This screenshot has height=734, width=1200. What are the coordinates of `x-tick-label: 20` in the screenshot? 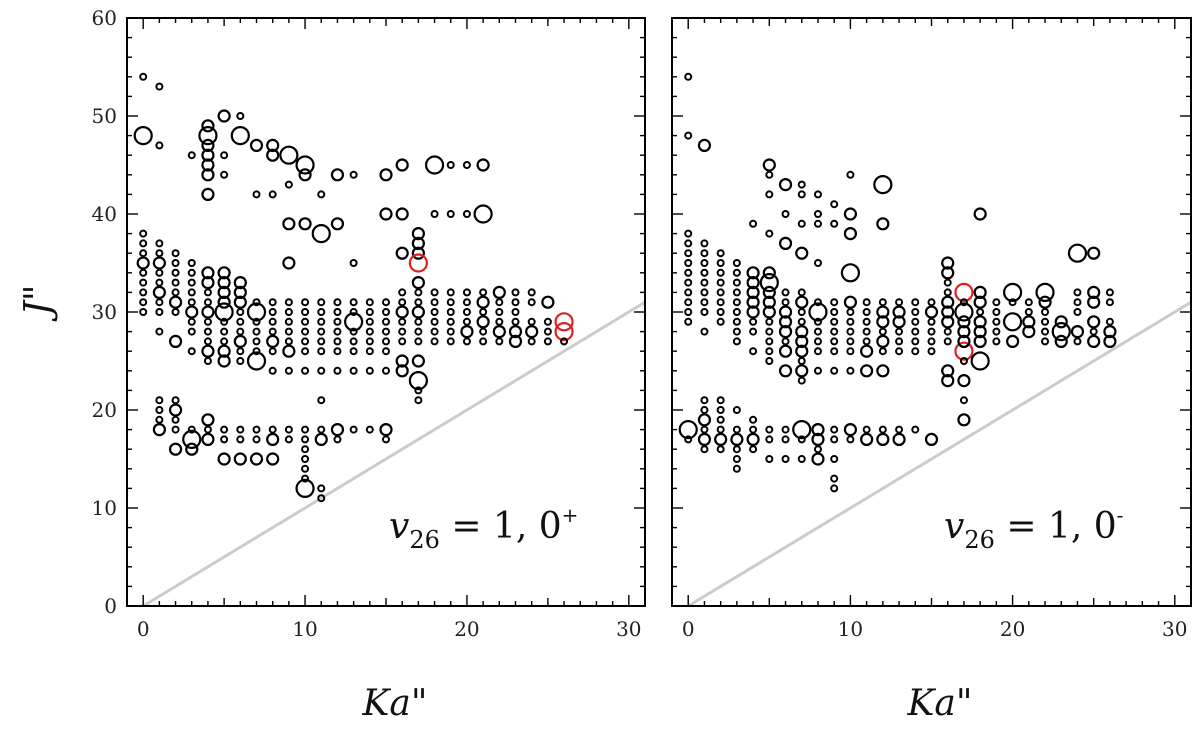 It's located at (1012, 629).